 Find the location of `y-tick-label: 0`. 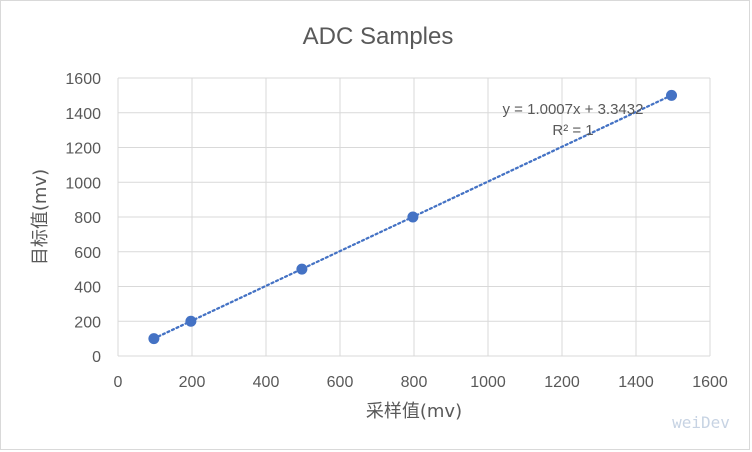

y-tick-label: 0 is located at coordinates (96, 357).